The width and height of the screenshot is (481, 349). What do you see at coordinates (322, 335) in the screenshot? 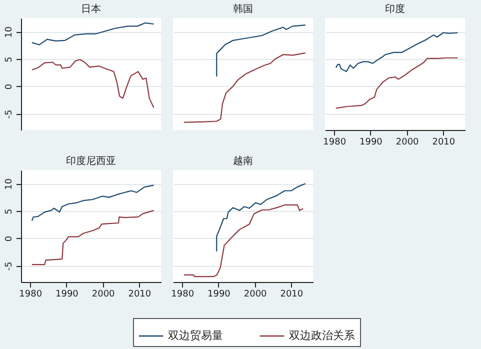
I see `legend-label: 双边政治关系` at bounding box center [322, 335].